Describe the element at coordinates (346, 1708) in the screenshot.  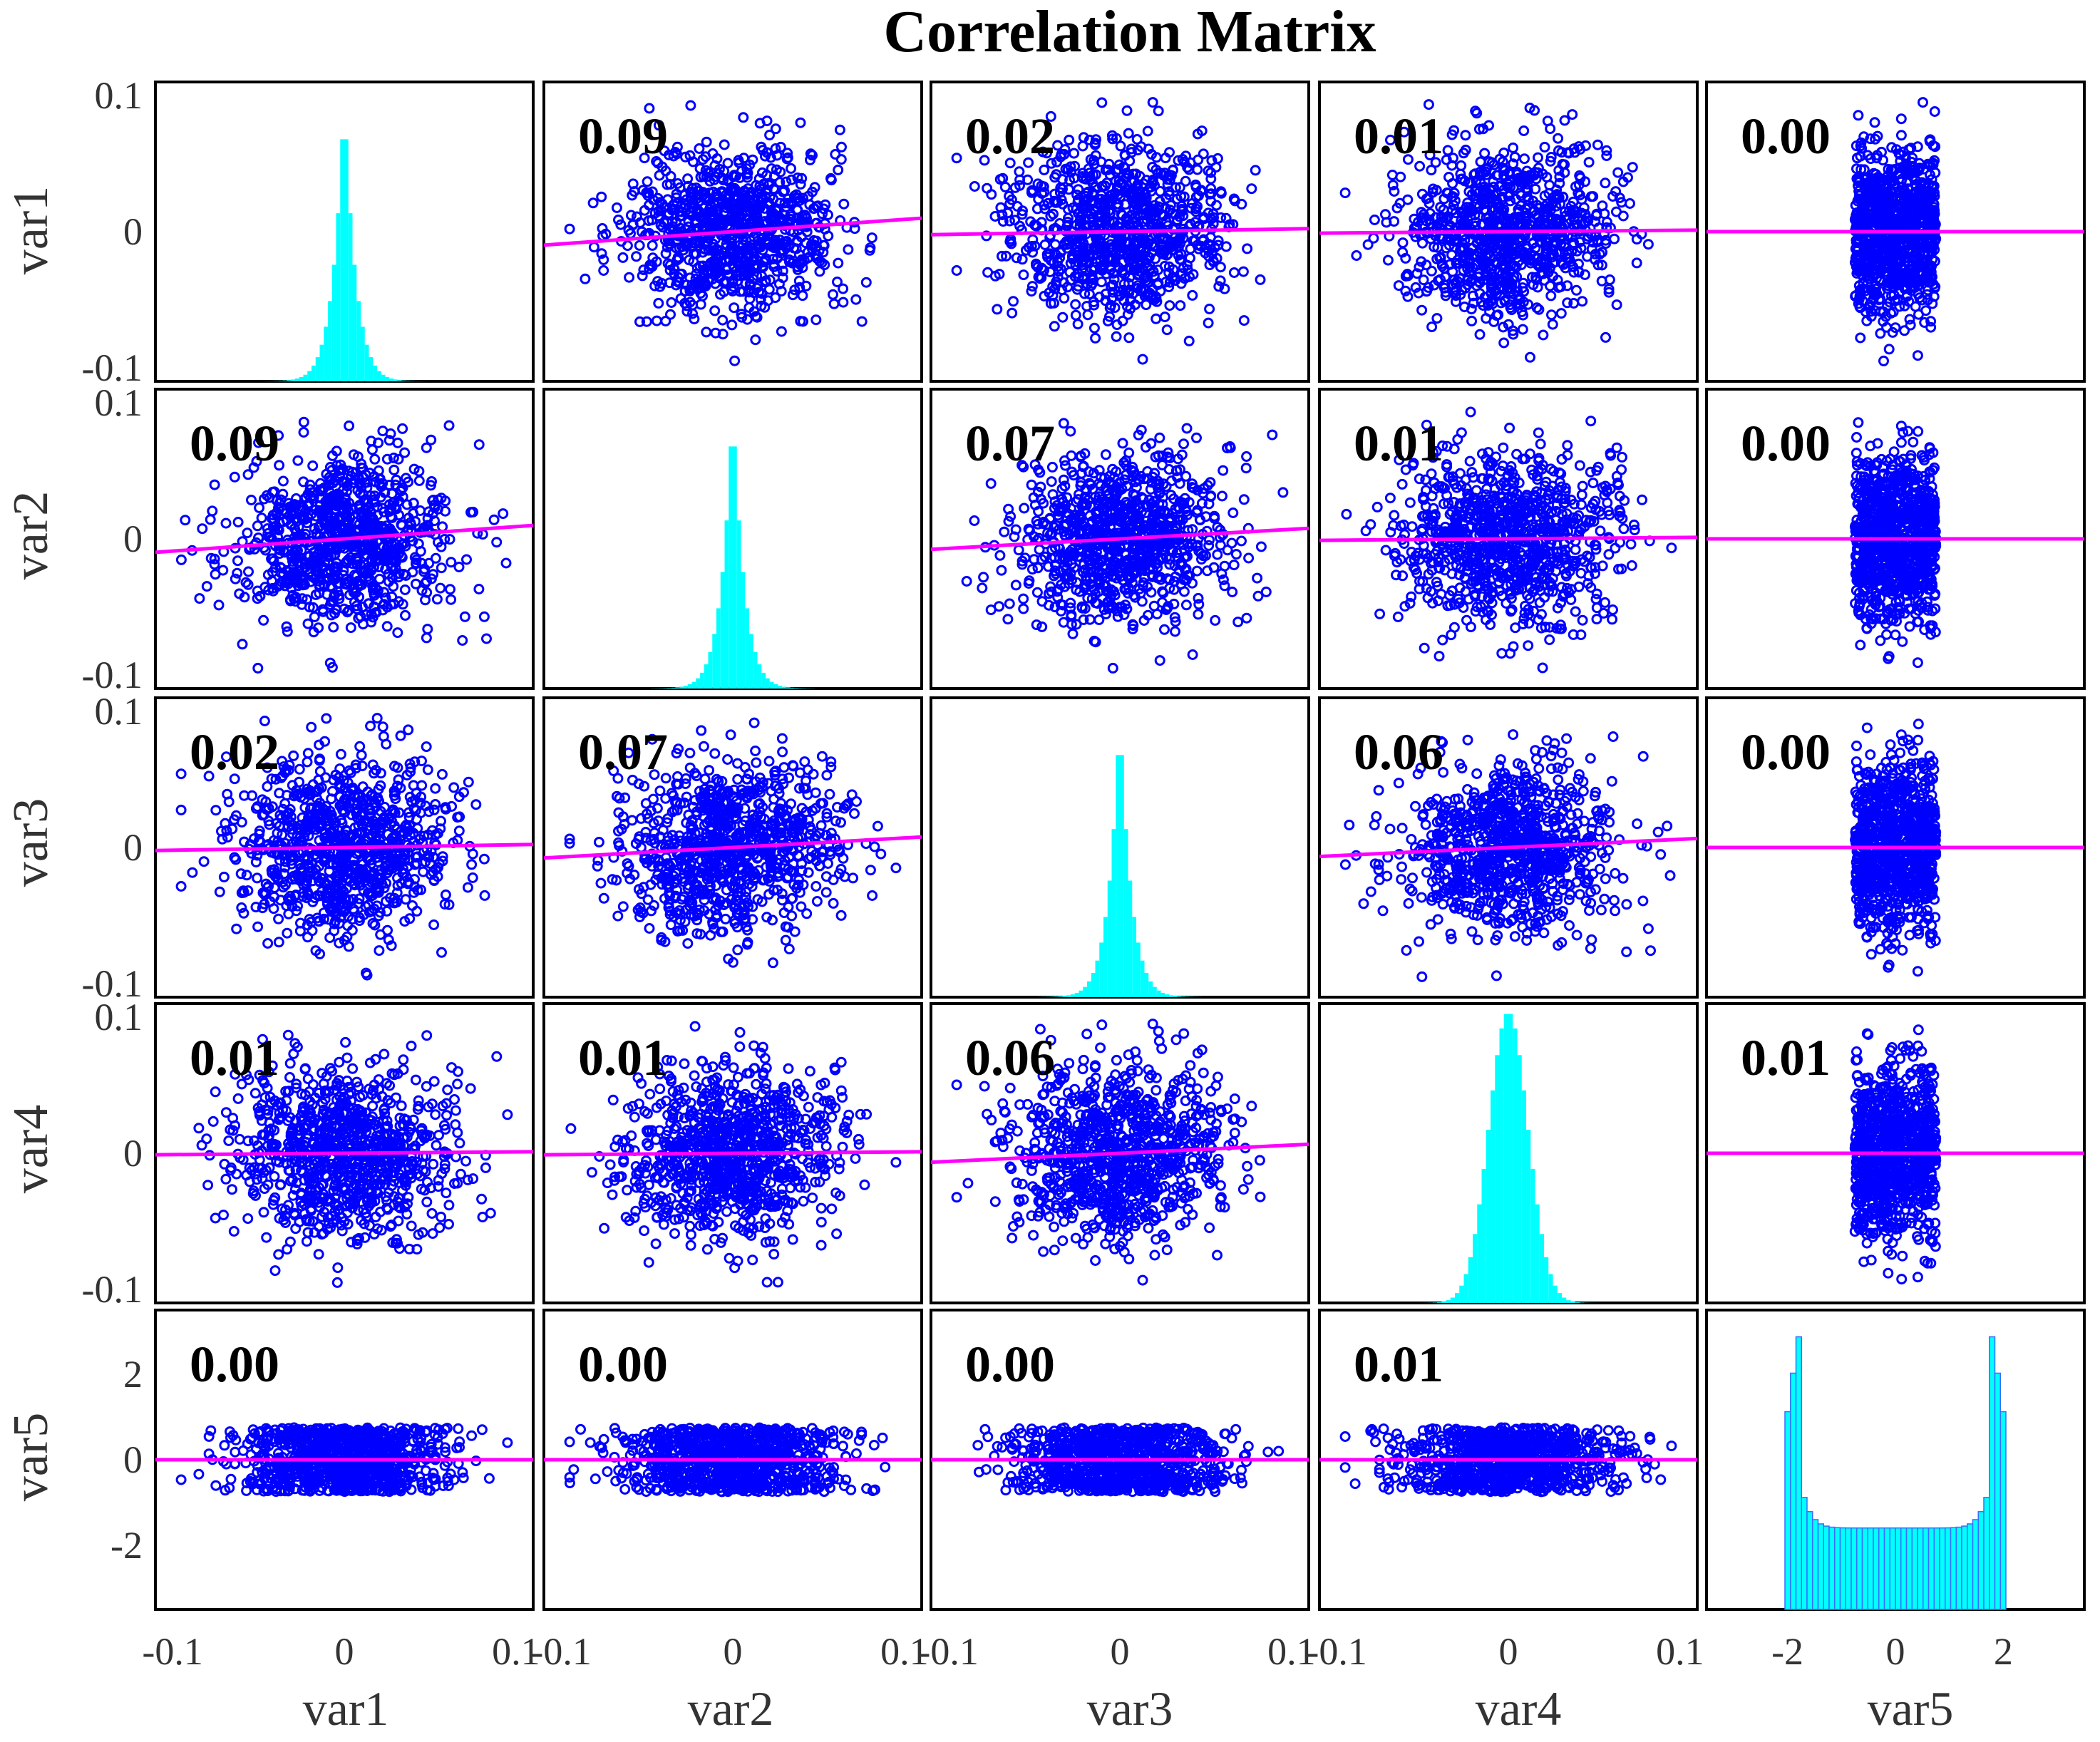
I see `column-label-var1: var1` at that location.